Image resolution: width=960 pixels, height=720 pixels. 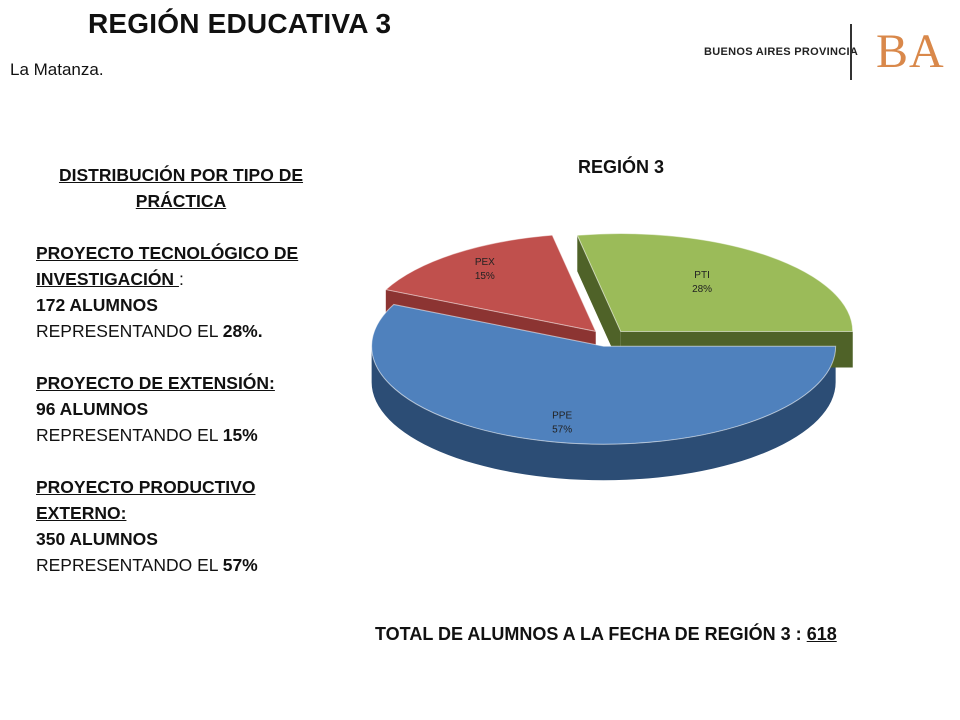 I want to click on item-pti-name-suffix: :, so click(x=181, y=279).